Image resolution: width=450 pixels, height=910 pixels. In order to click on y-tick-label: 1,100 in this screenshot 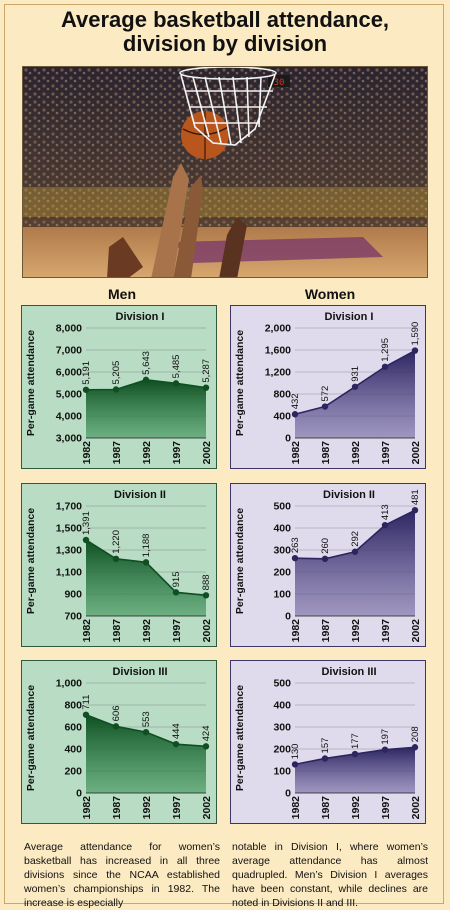, I will do `click(69, 573)`.